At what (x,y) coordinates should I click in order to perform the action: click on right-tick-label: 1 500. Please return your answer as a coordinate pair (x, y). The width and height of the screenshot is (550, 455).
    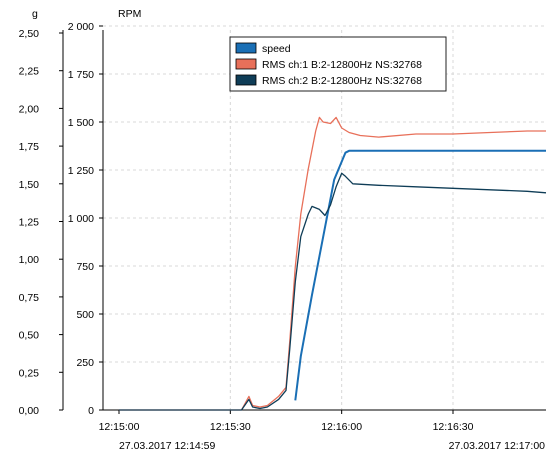
    Looking at the image, I should click on (81, 123).